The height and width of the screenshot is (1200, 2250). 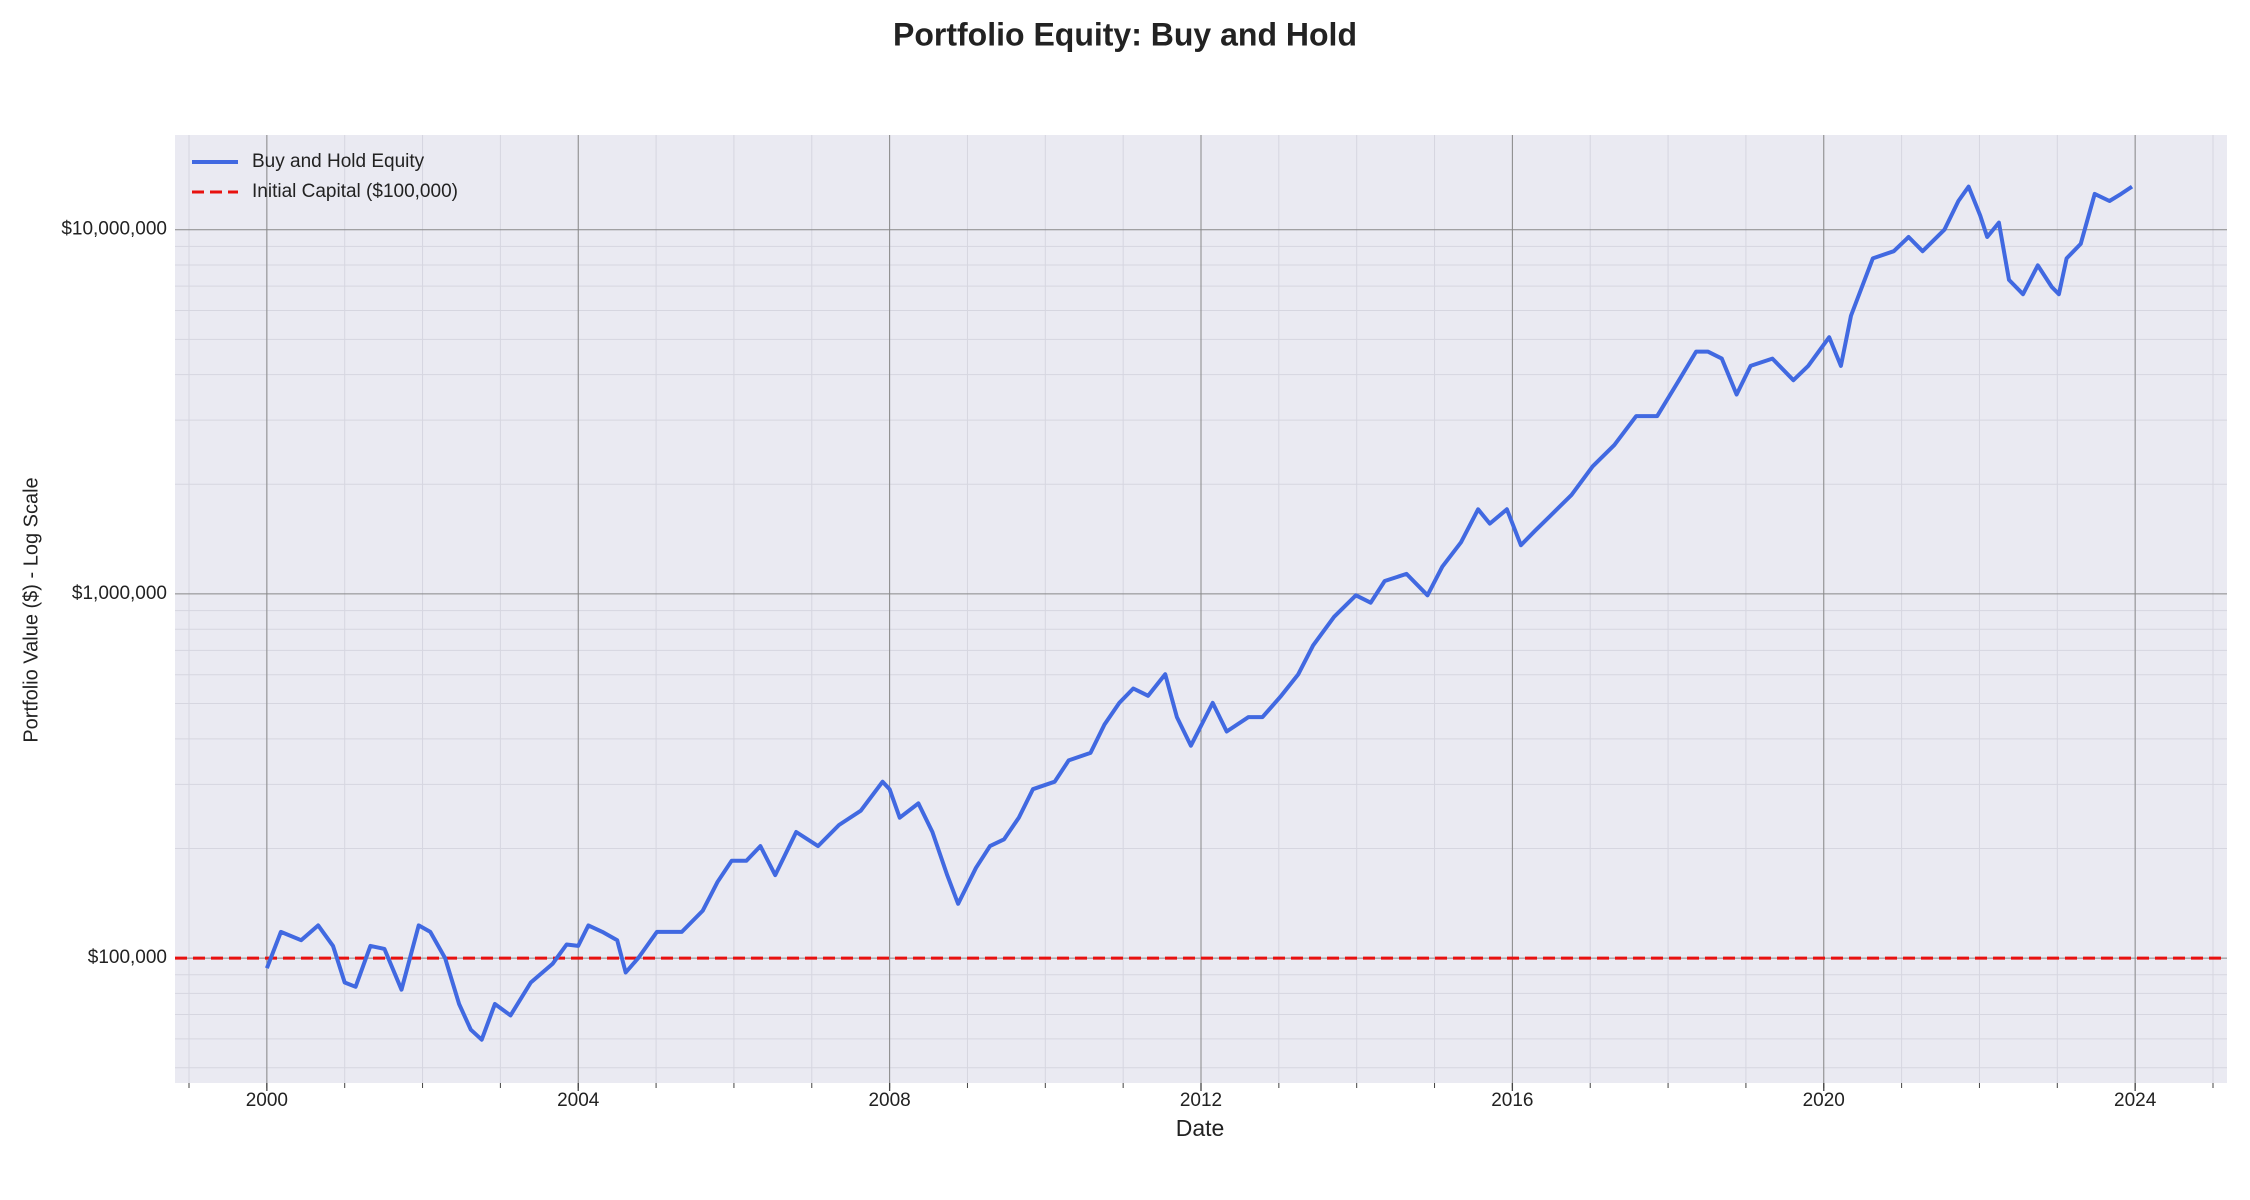 What do you see at coordinates (31, 609) in the screenshot?
I see `y-axis-label: Portfolio Value ($) - Log Scale` at bounding box center [31, 609].